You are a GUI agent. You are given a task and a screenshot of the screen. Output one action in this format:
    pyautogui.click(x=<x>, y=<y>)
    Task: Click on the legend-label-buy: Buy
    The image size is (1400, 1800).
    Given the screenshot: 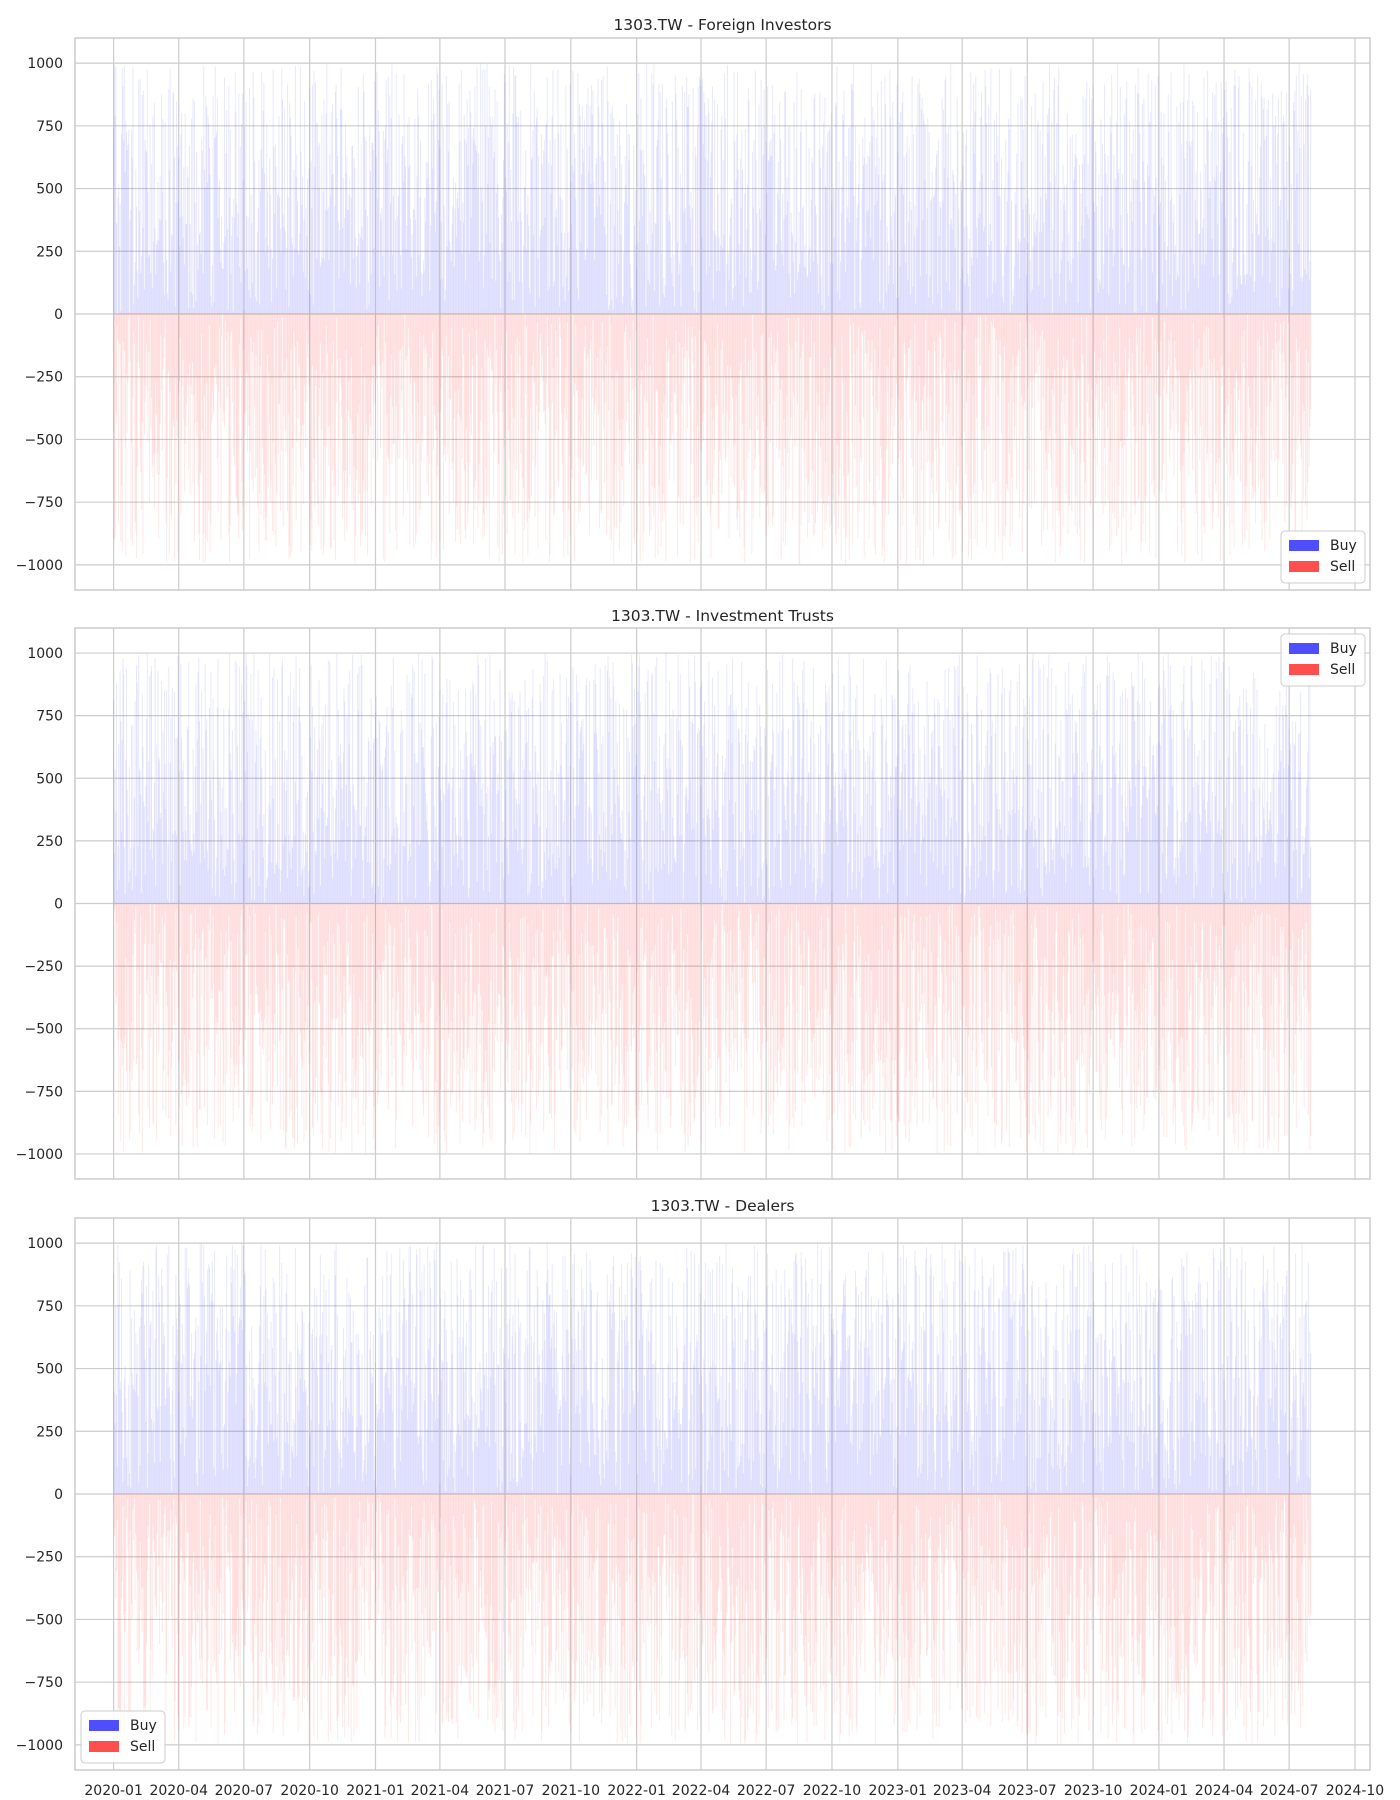 What is the action you would take?
    pyautogui.click(x=1343, y=546)
    